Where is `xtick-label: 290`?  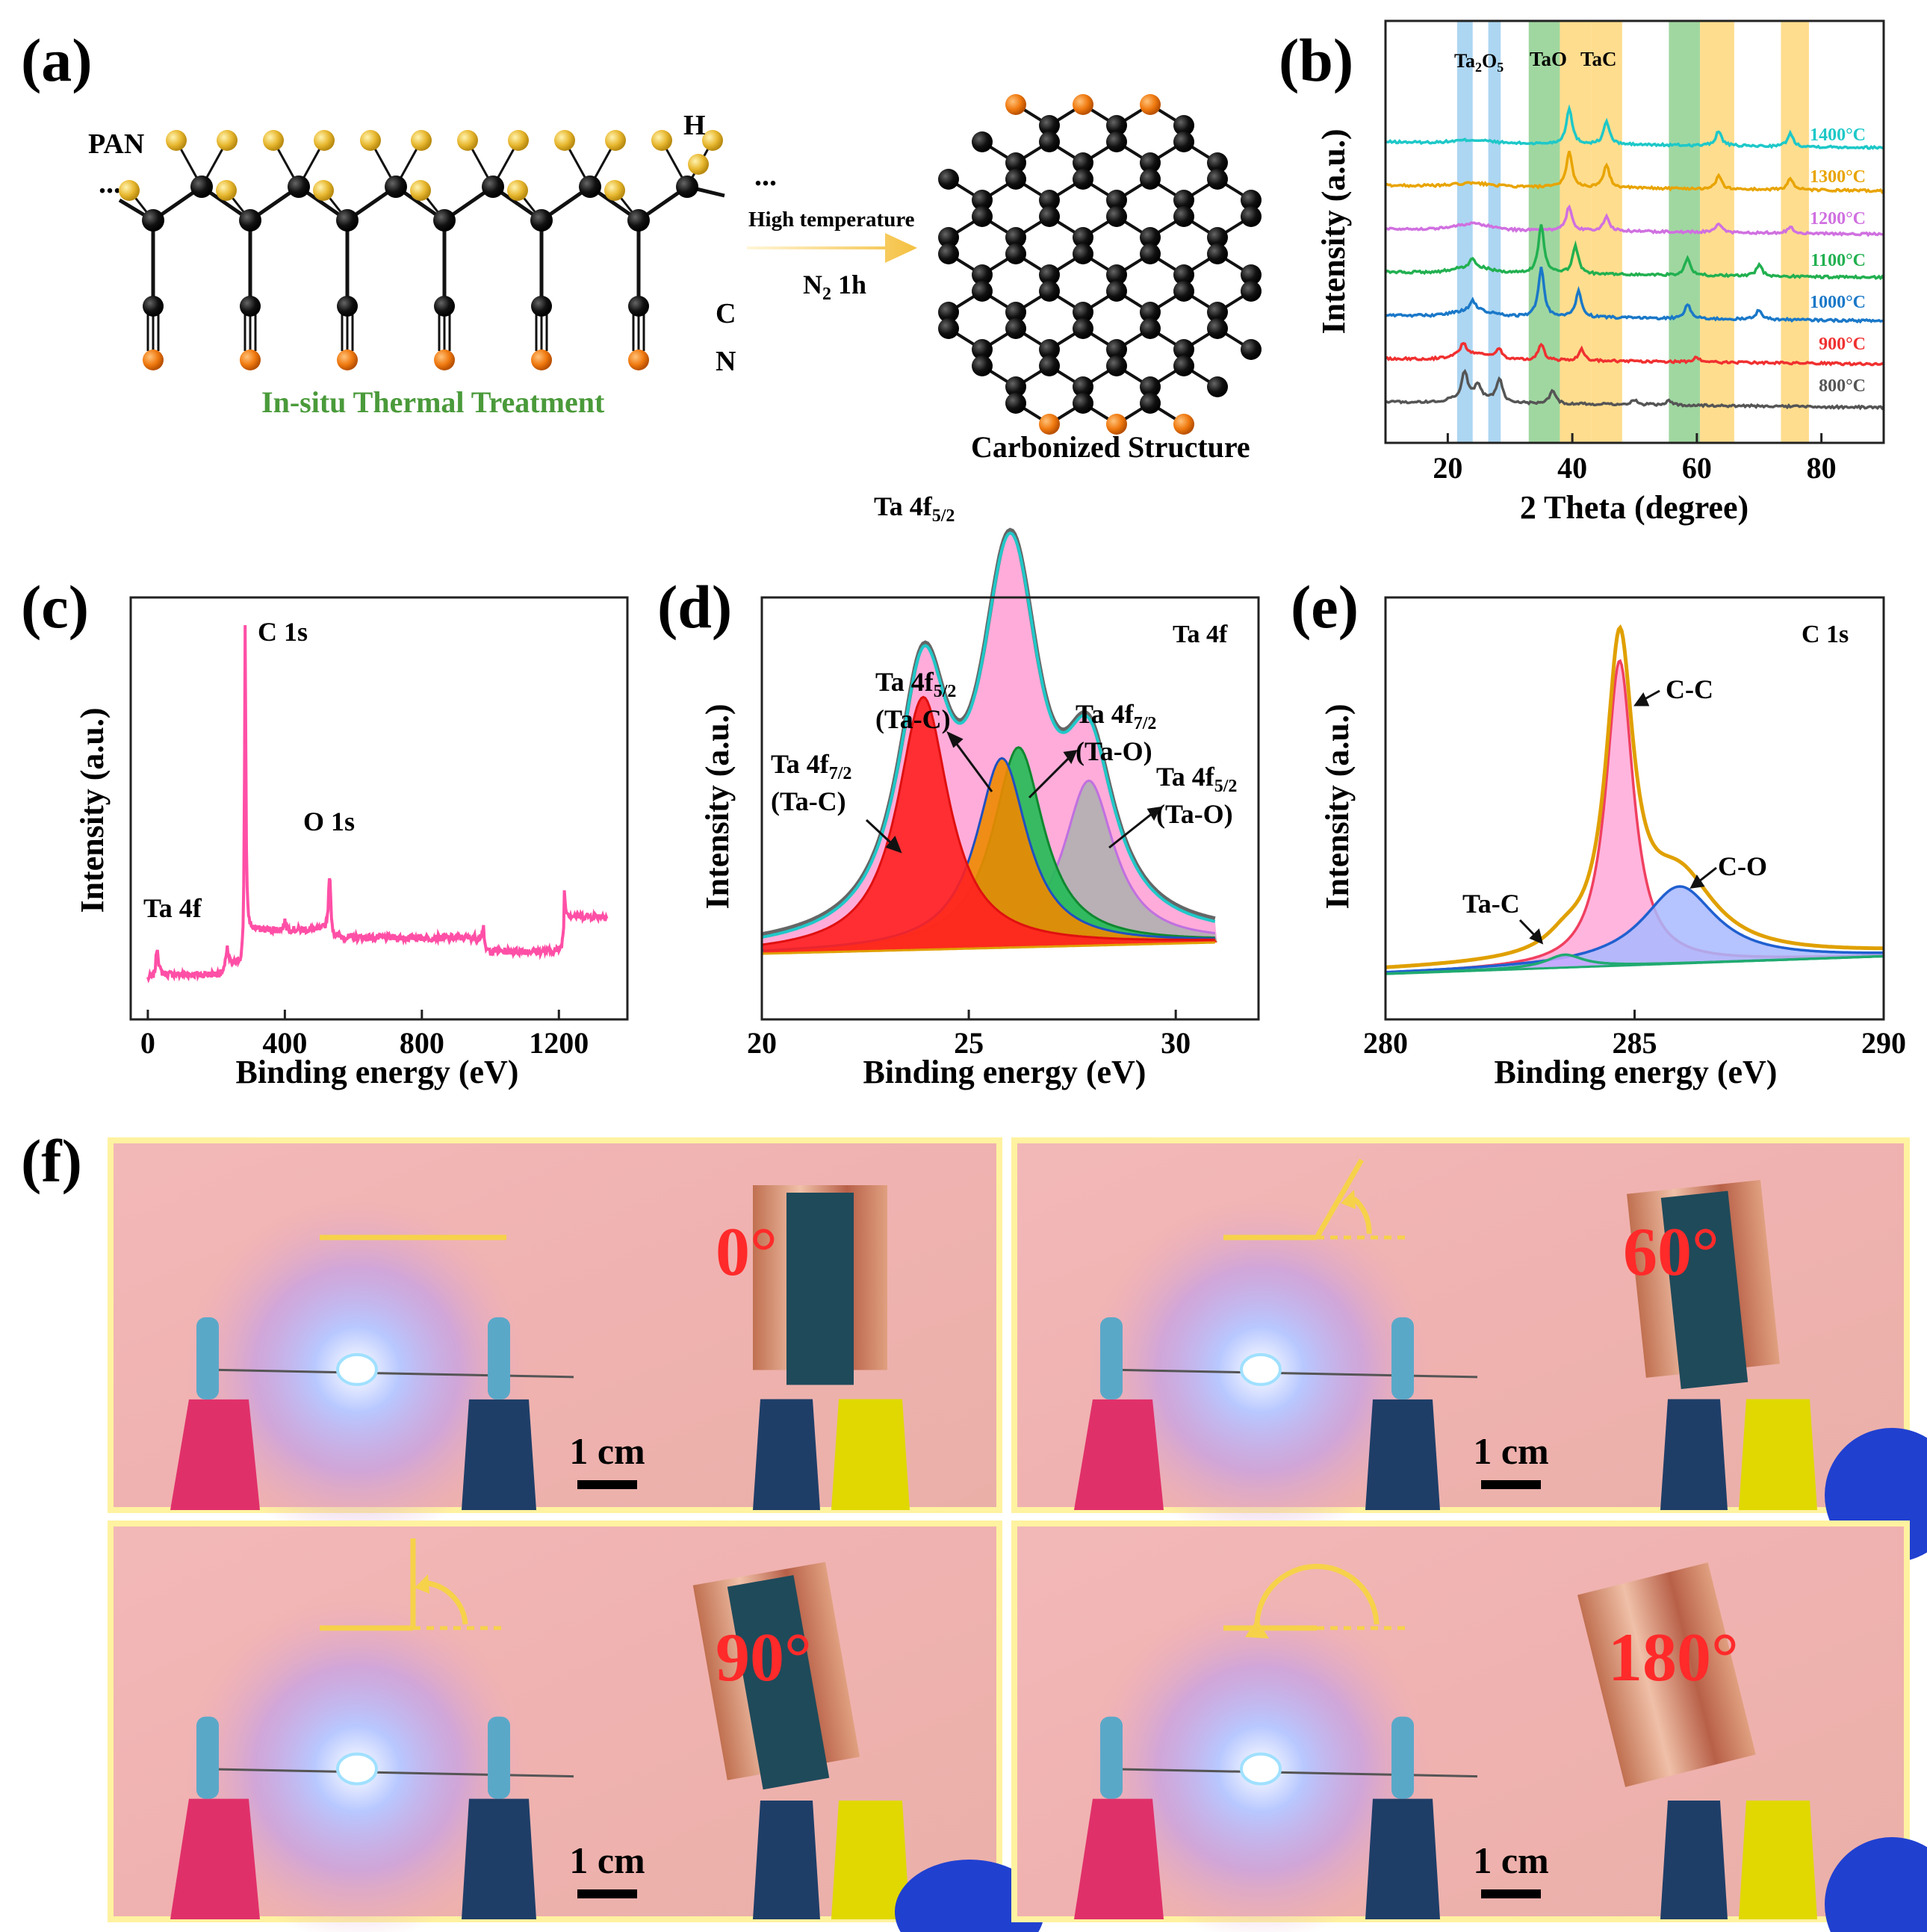
xtick-label: 290 is located at coordinates (1883, 1043).